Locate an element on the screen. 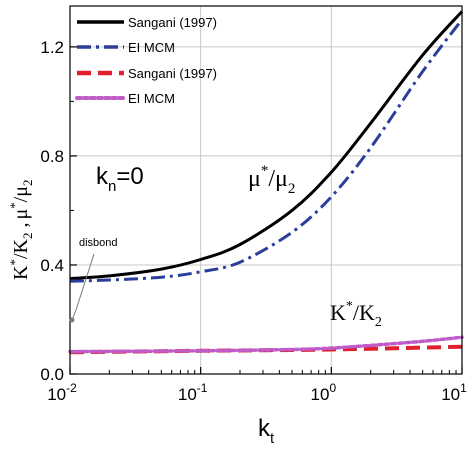 This screenshot has width=474, height=452. y-tick-label: 1.2 is located at coordinates (52, 47).